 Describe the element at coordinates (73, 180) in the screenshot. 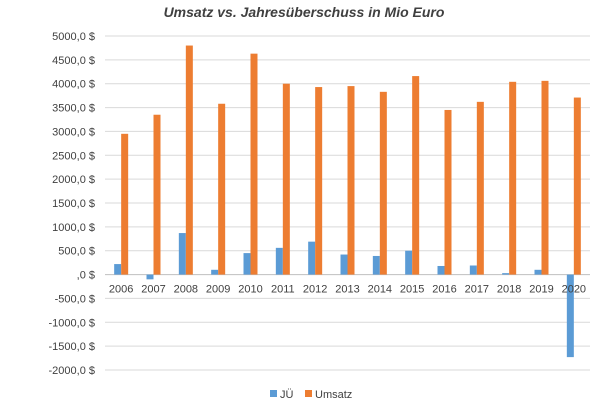

I see `y-tick-label: 2000,0 $` at that location.